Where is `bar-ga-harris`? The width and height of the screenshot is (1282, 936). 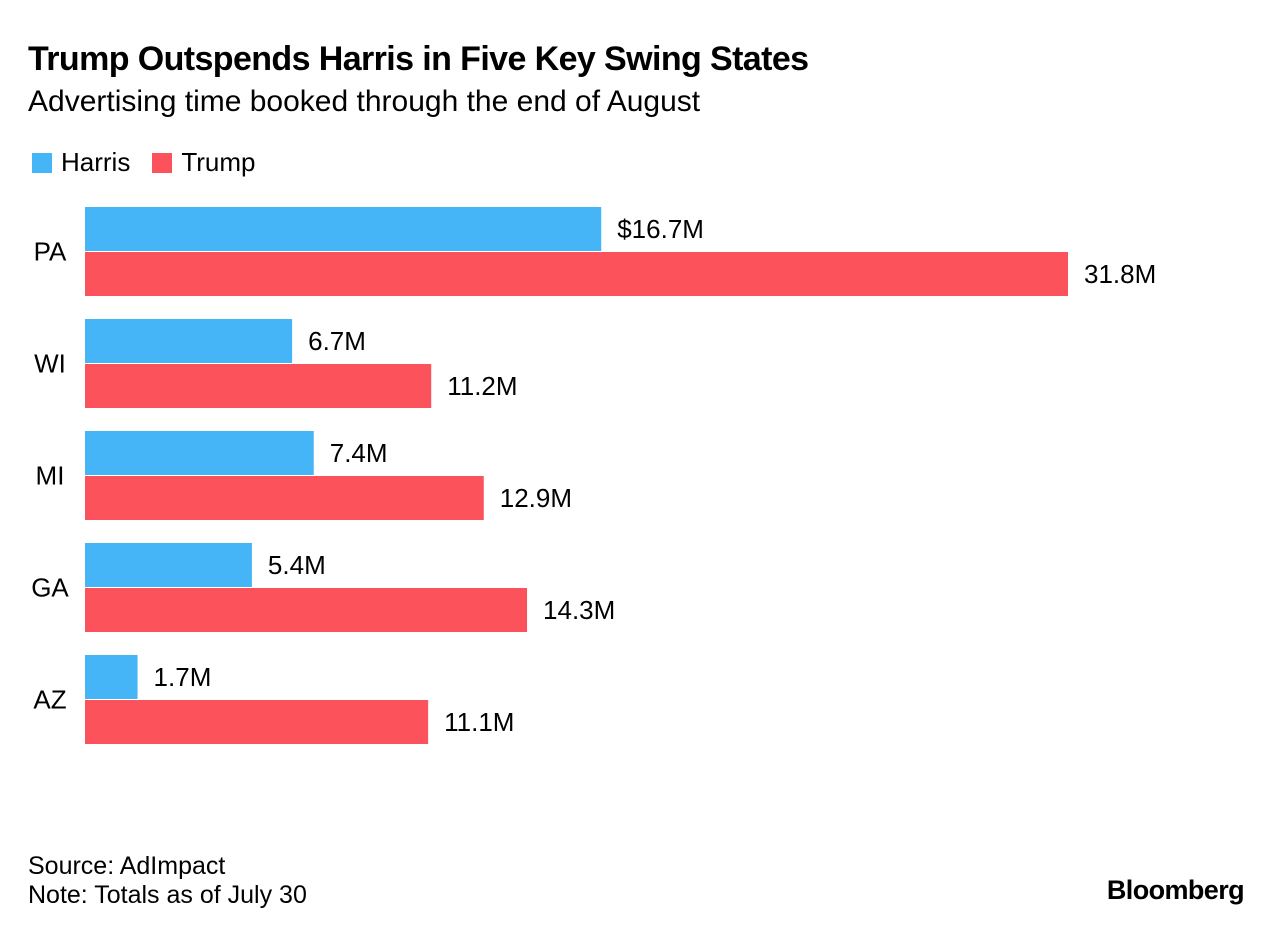 bar-ga-harris is located at coordinates (168, 565).